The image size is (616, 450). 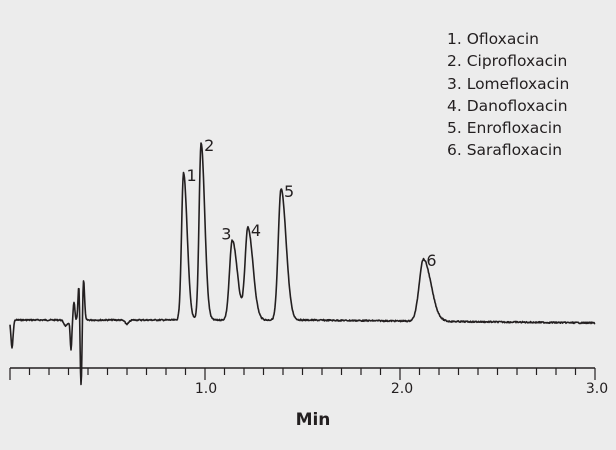 What do you see at coordinates (209, 145) in the screenshot?
I see `peak-label-2: 2` at bounding box center [209, 145].